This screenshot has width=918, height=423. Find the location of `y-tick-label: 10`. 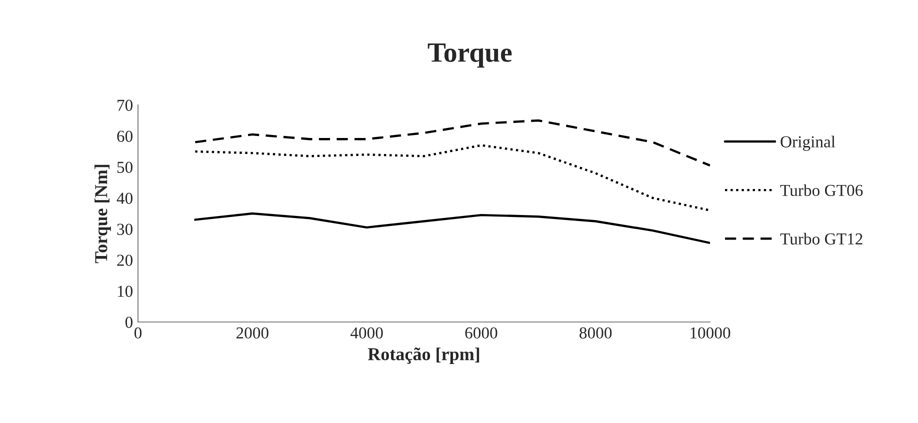

y-tick-label: 10 is located at coordinates (125, 291).